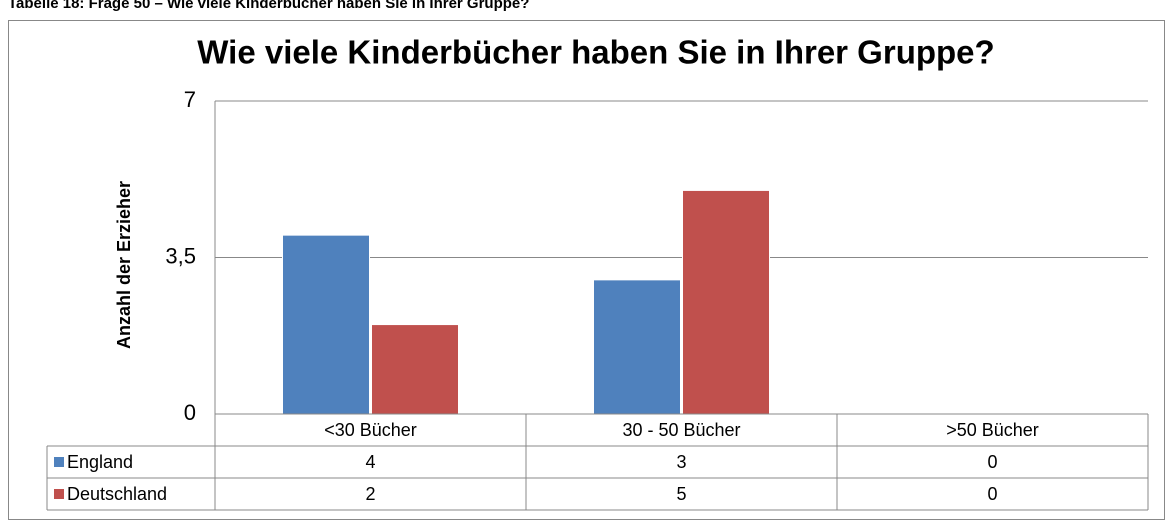  Describe the element at coordinates (117, 494) in the screenshot. I see `legend-label: Deutschland` at that location.